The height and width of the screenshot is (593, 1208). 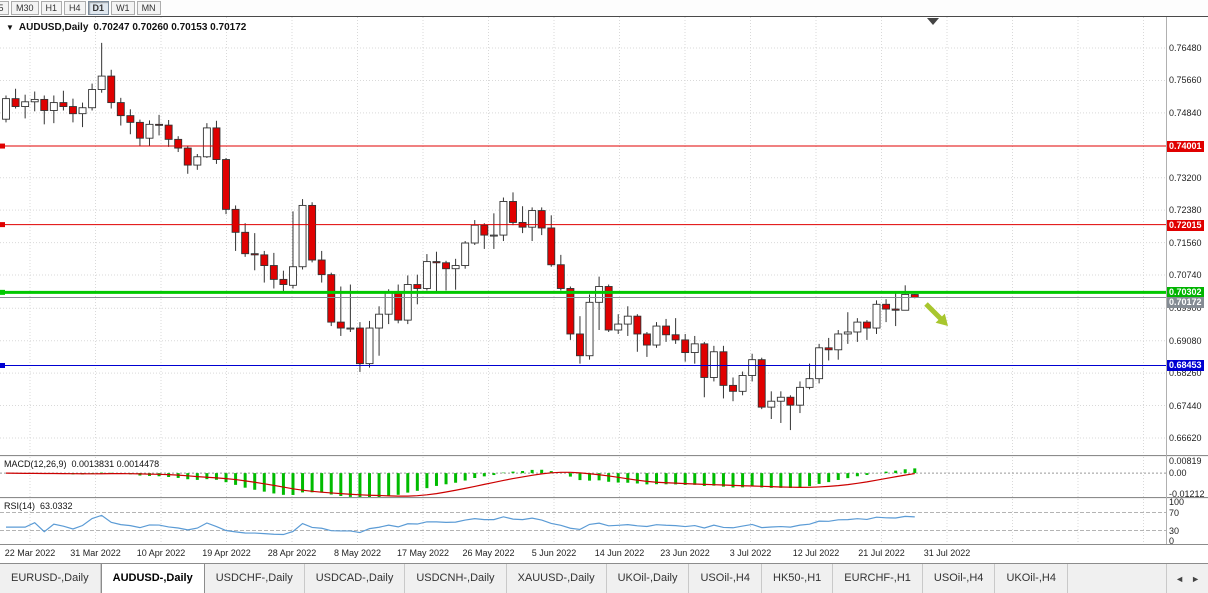 I want to click on timeframe-toolbar: 5M30H1H4D1W1MN, so click(x=604, y=8).